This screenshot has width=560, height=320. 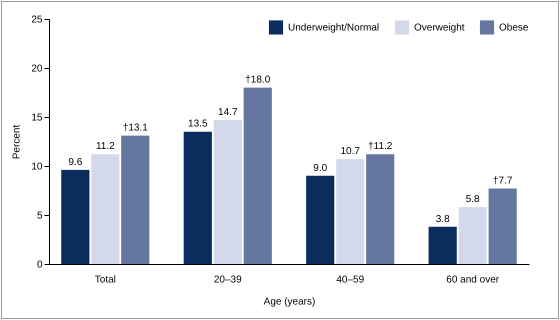 What do you see at coordinates (290, 302) in the screenshot?
I see `x-axis-title: Age (years)` at bounding box center [290, 302].